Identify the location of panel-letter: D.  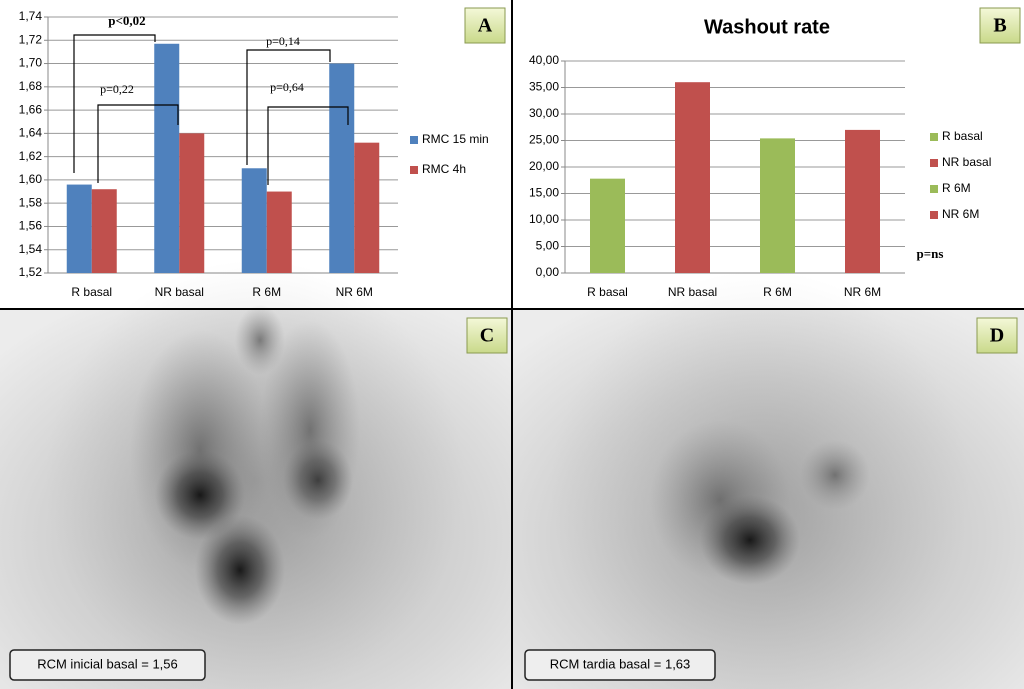
(997, 336).